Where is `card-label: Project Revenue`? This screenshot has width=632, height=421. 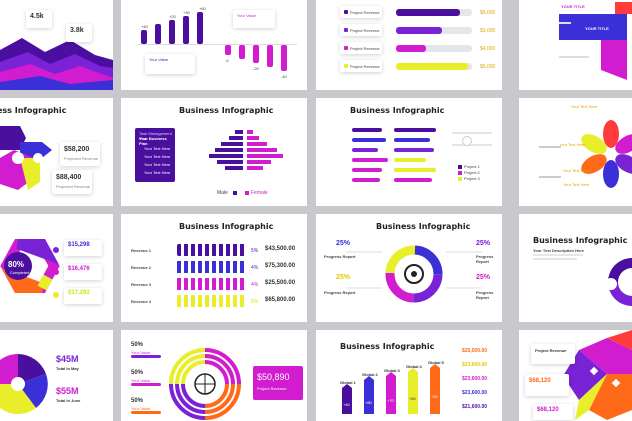 card-label: Project Revenue is located at coordinates (551, 350).